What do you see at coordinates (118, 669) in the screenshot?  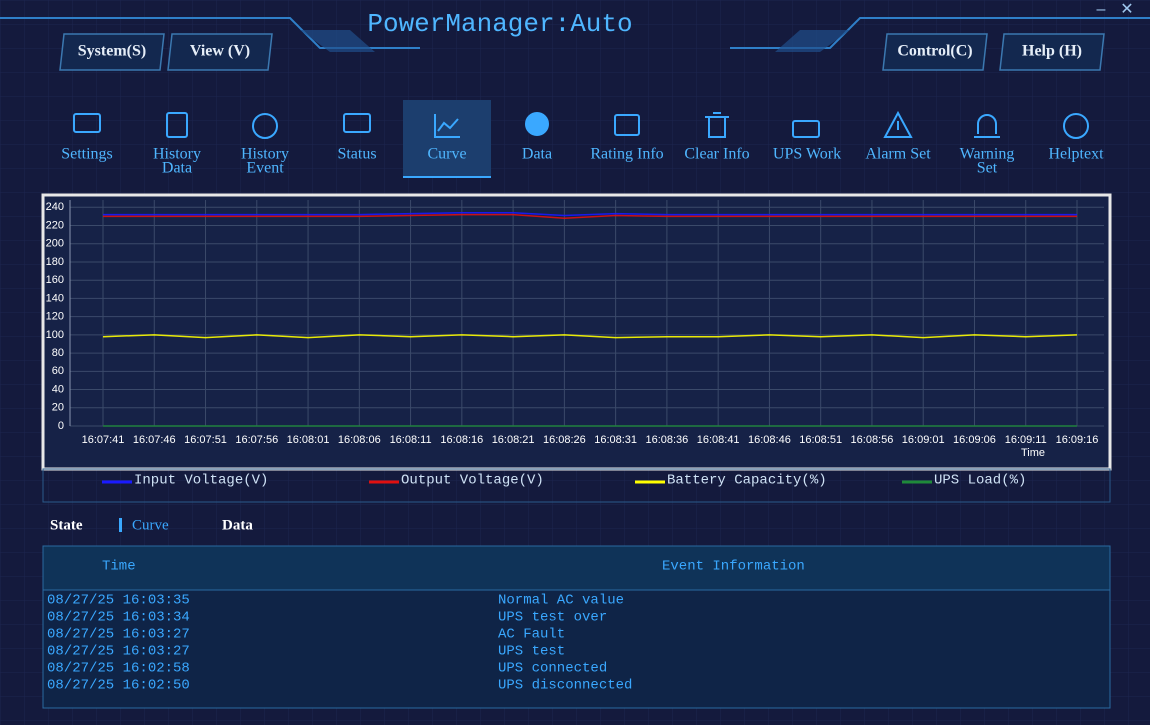 I see `table-cell: 08/27/25 16:02:58` at bounding box center [118, 669].